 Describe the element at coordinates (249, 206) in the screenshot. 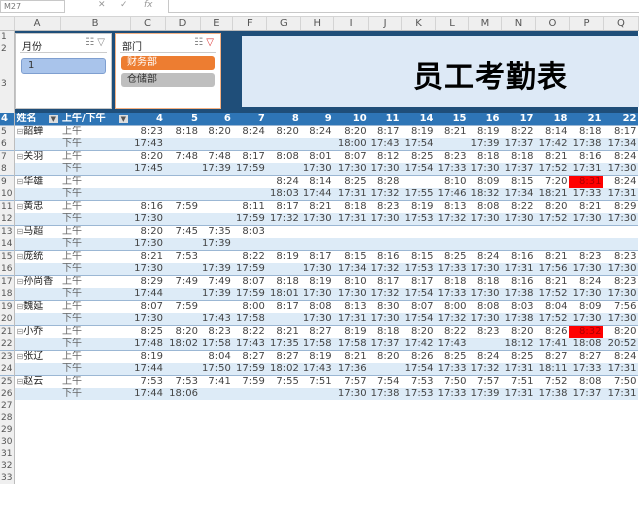

I see `time-cell: 8:11` at that location.